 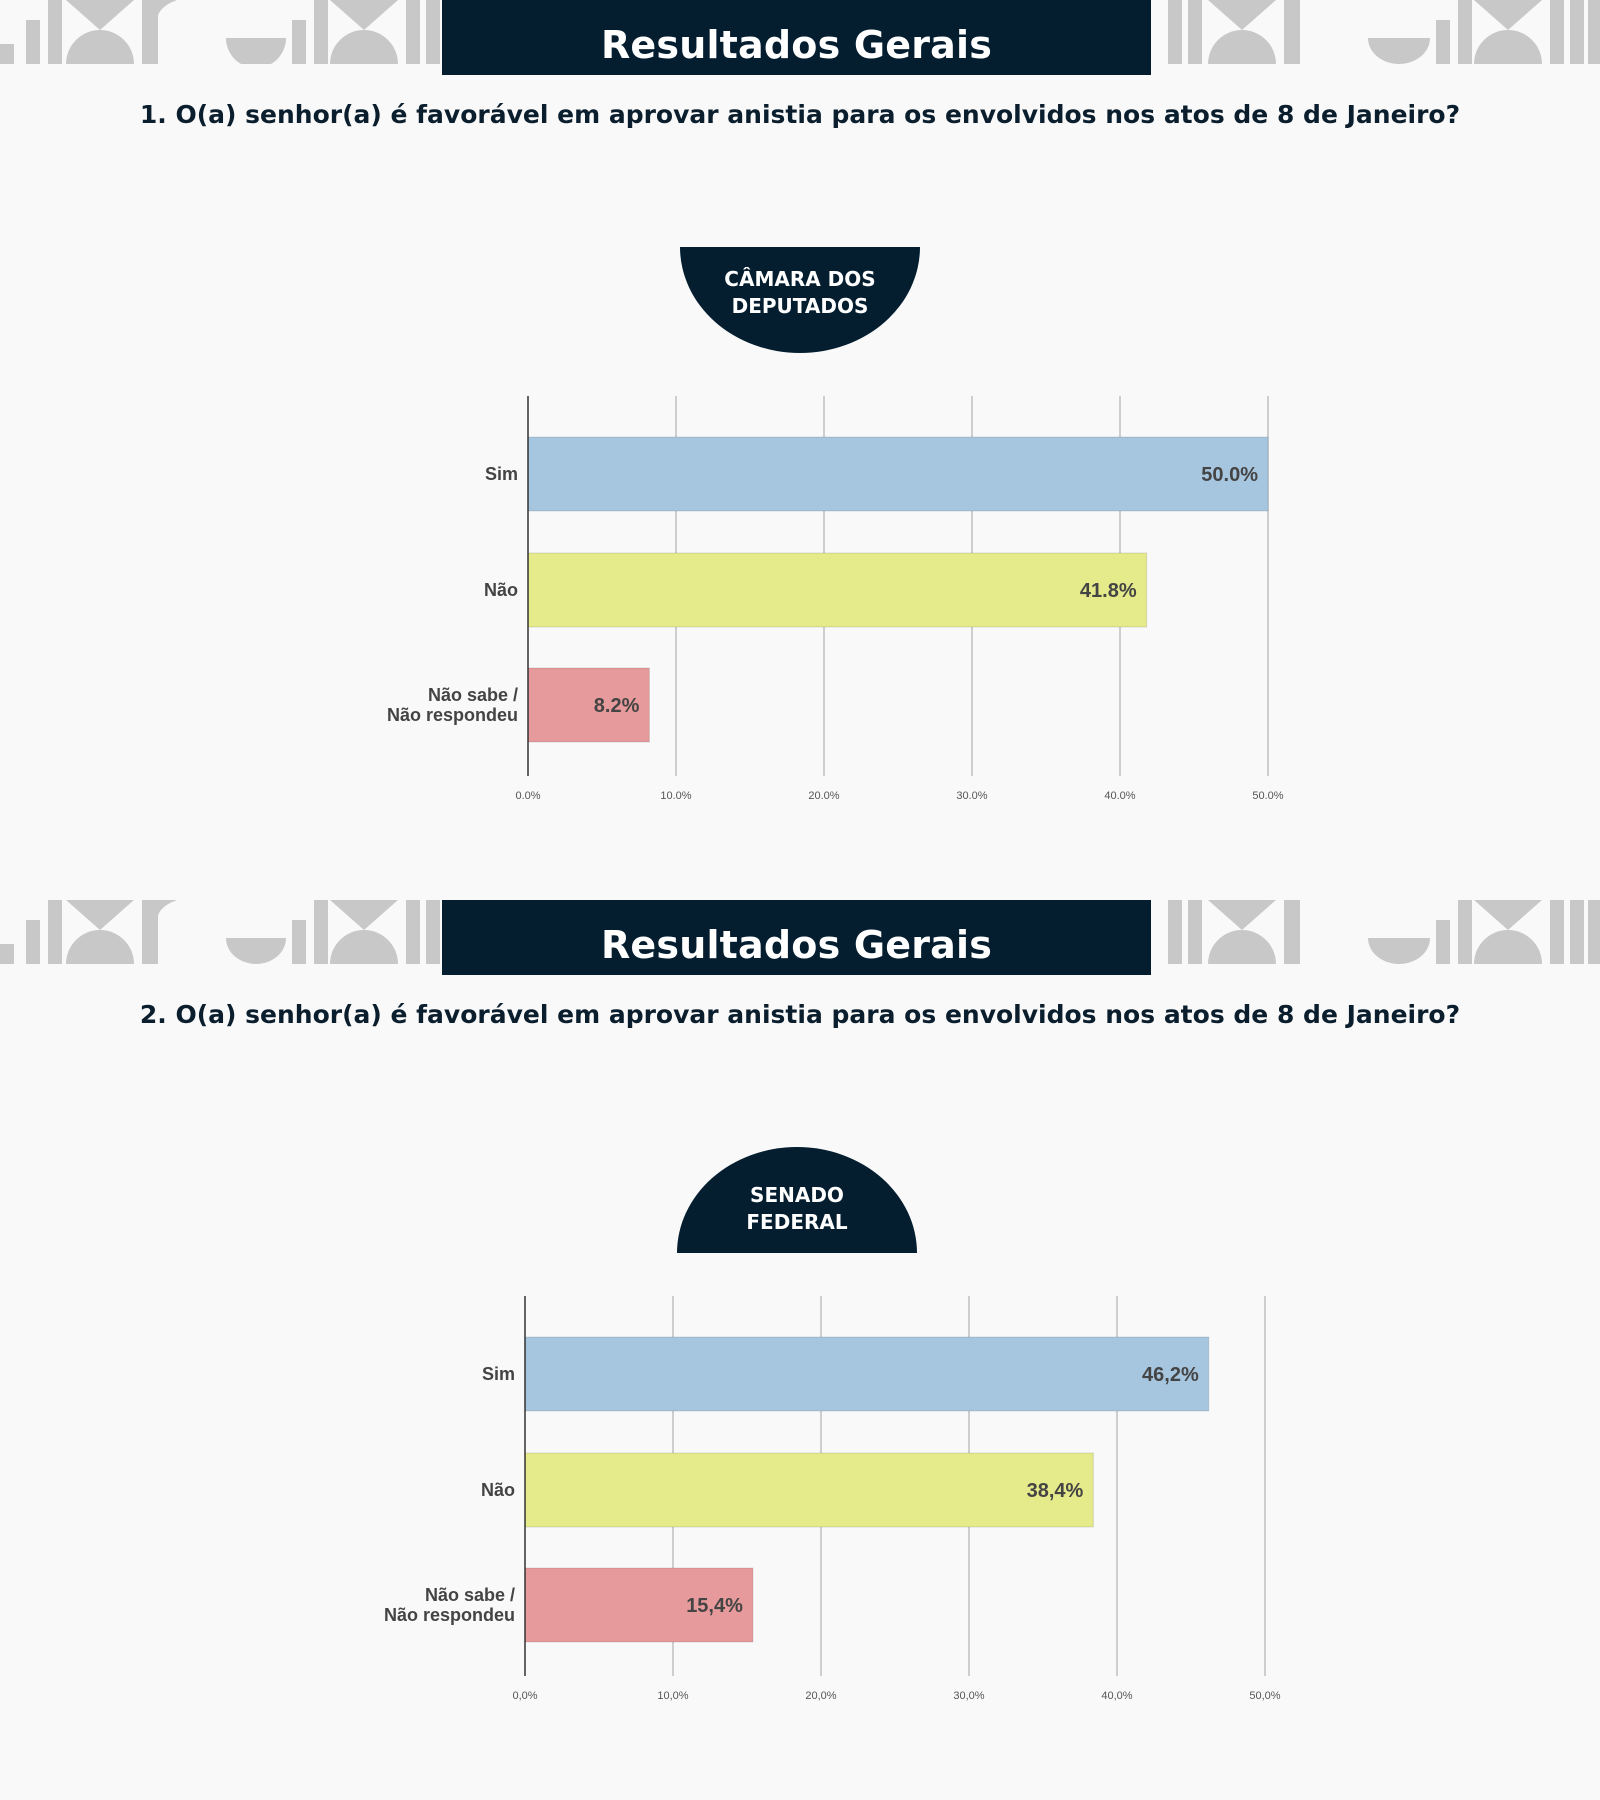 What do you see at coordinates (968, 1696) in the screenshot?
I see `x-tick-label: 30,0%` at bounding box center [968, 1696].